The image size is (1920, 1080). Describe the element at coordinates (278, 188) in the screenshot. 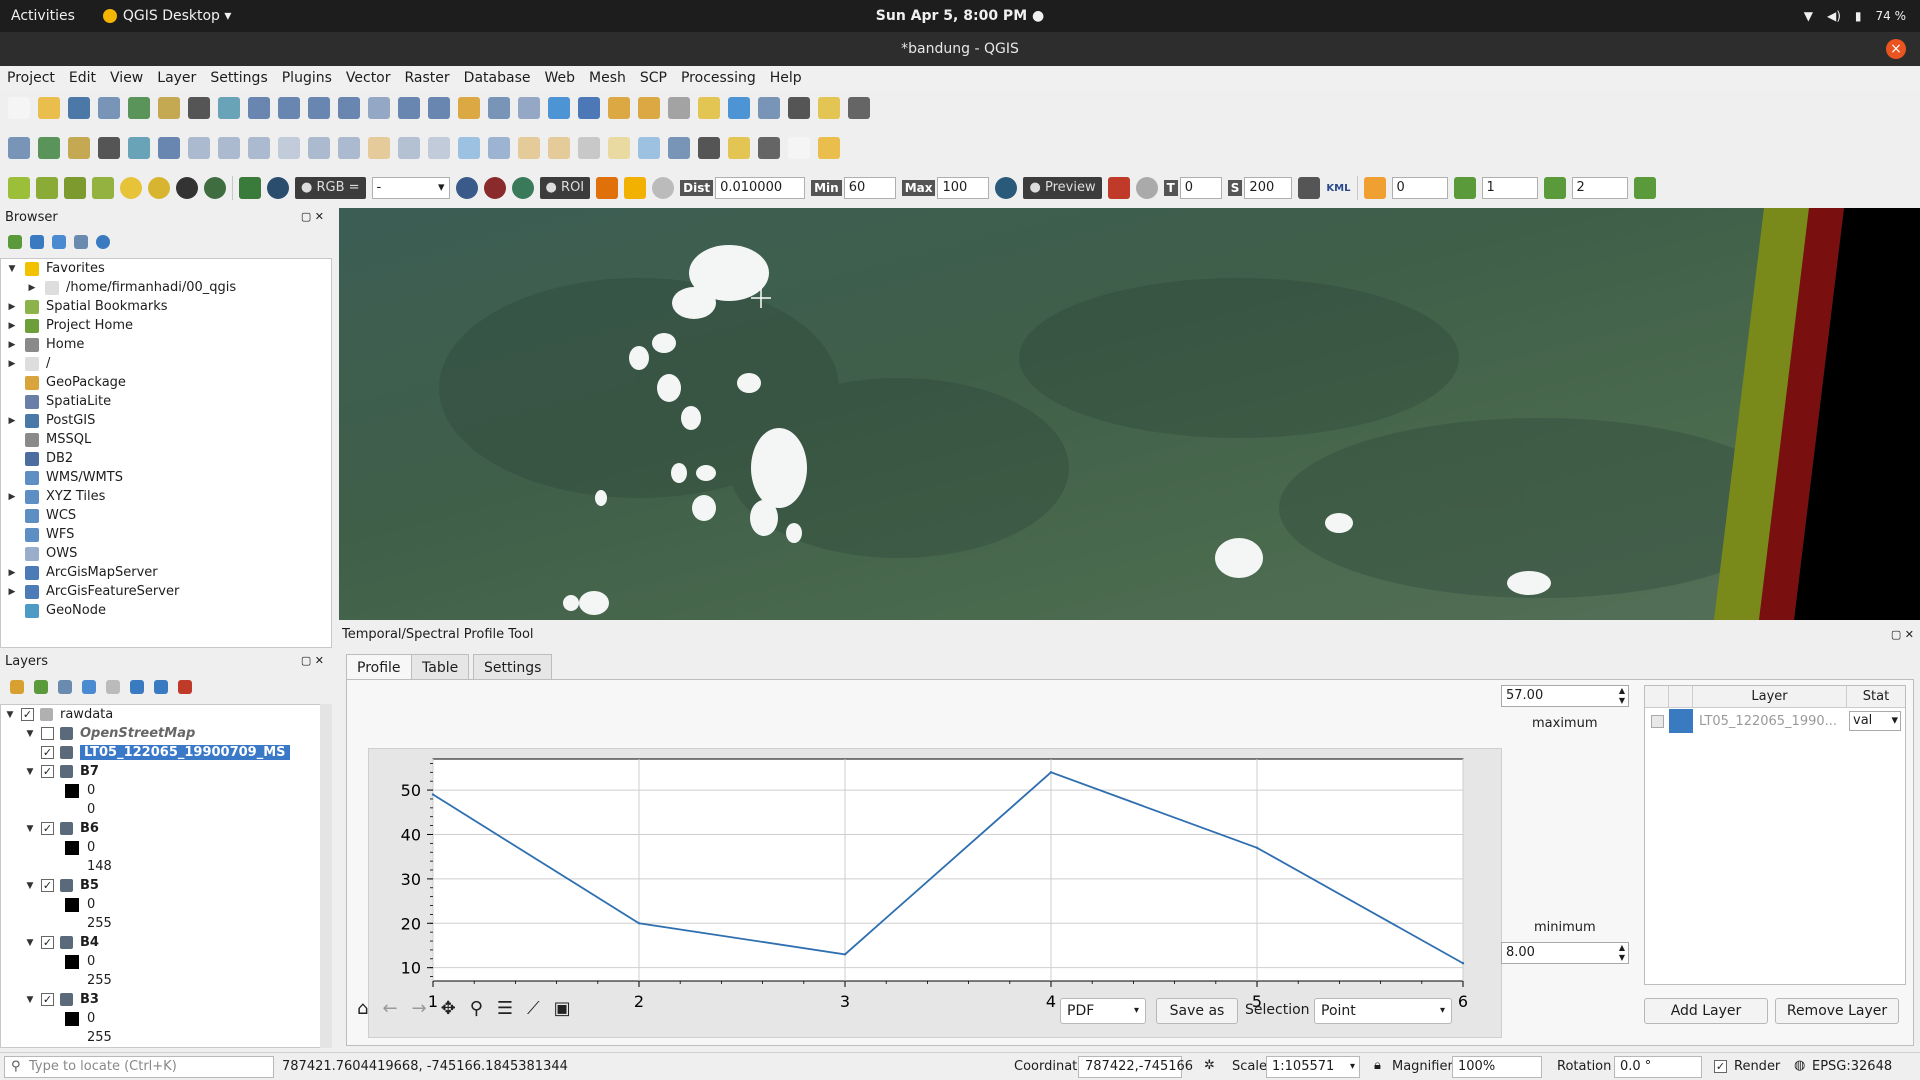

I see `zoom-input-icon` at that location.